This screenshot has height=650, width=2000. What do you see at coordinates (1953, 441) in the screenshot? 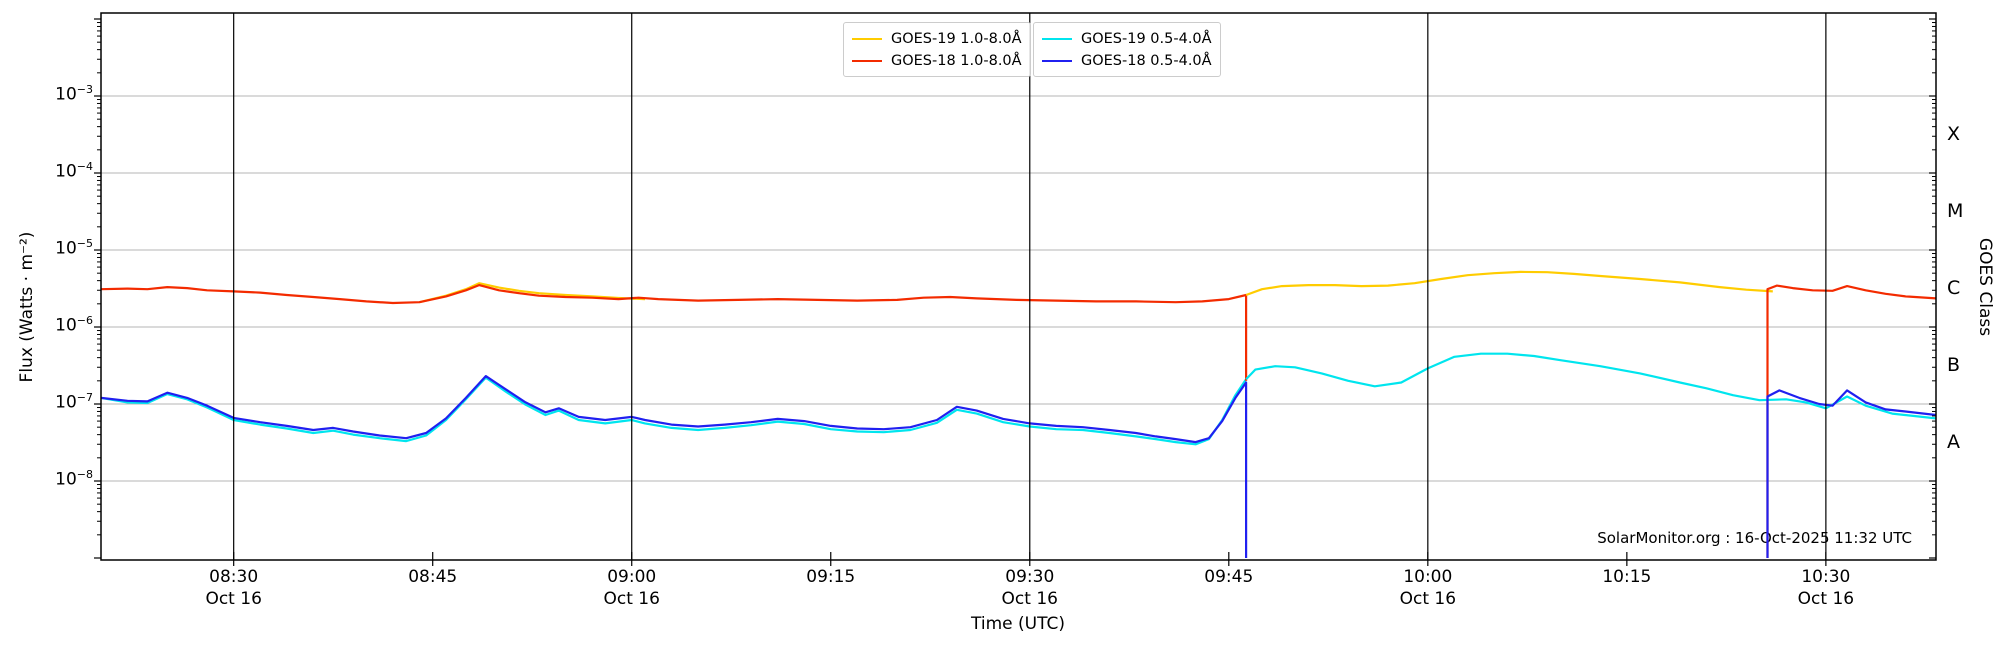
I see `goes-class-label-a: A` at bounding box center [1953, 441].